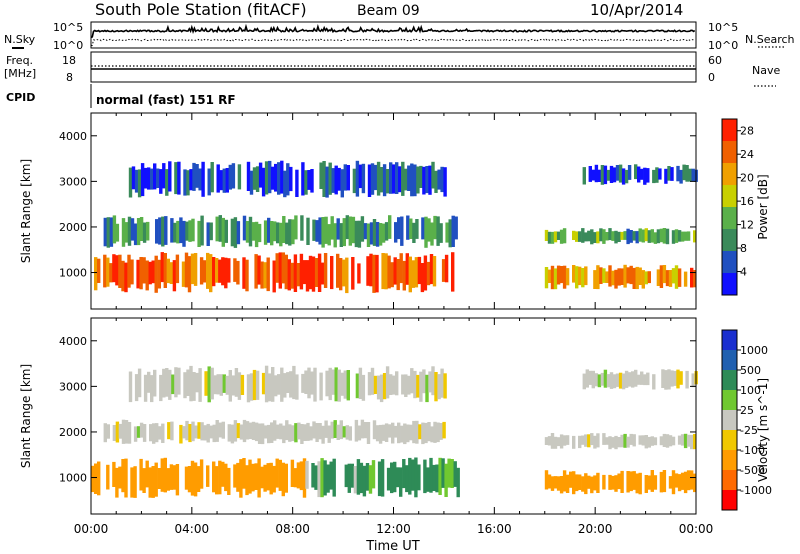 This screenshot has width=800, height=554. What do you see at coordinates (68, 45) in the screenshot?
I see `noise-tick-bottom-left: 10^0` at bounding box center [68, 45].